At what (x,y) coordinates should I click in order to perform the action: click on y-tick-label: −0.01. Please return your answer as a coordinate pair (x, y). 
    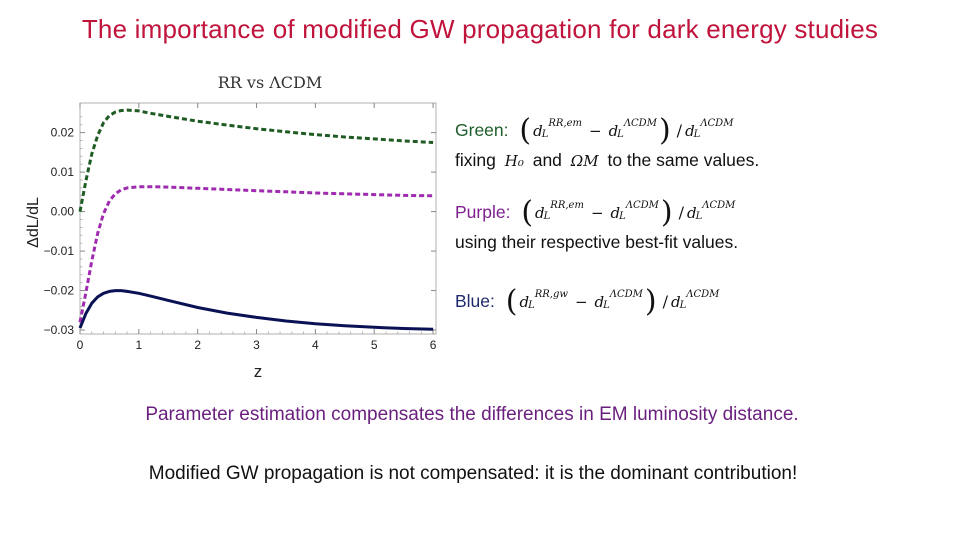
    Looking at the image, I should click on (59, 251).